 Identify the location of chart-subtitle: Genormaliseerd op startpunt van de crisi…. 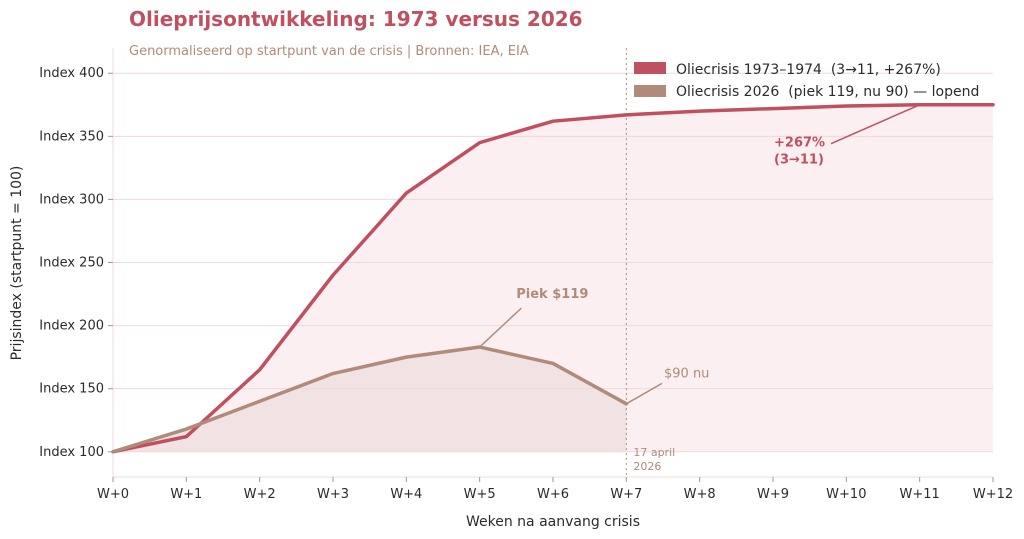
(329, 51).